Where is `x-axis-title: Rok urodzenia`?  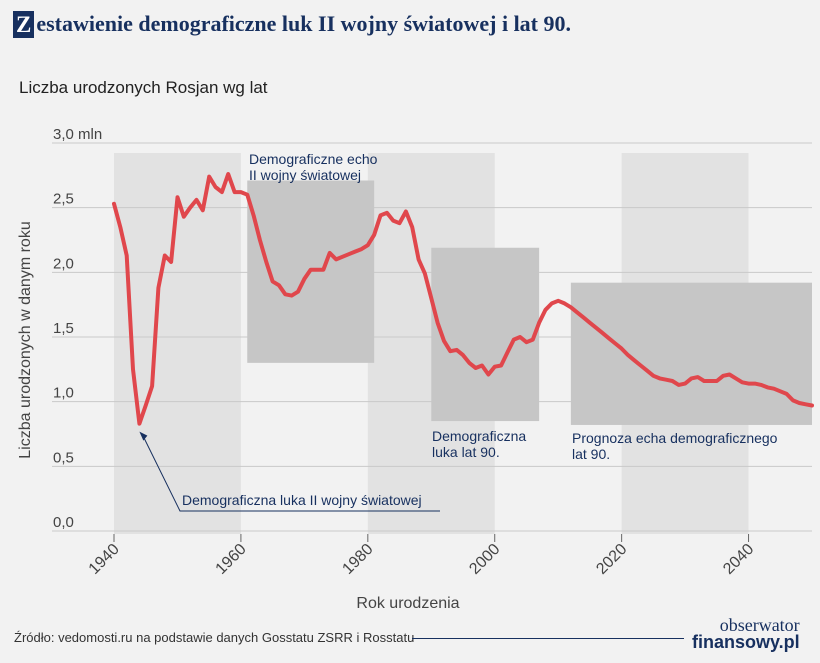 x-axis-title: Rok urodzenia is located at coordinates (407, 603).